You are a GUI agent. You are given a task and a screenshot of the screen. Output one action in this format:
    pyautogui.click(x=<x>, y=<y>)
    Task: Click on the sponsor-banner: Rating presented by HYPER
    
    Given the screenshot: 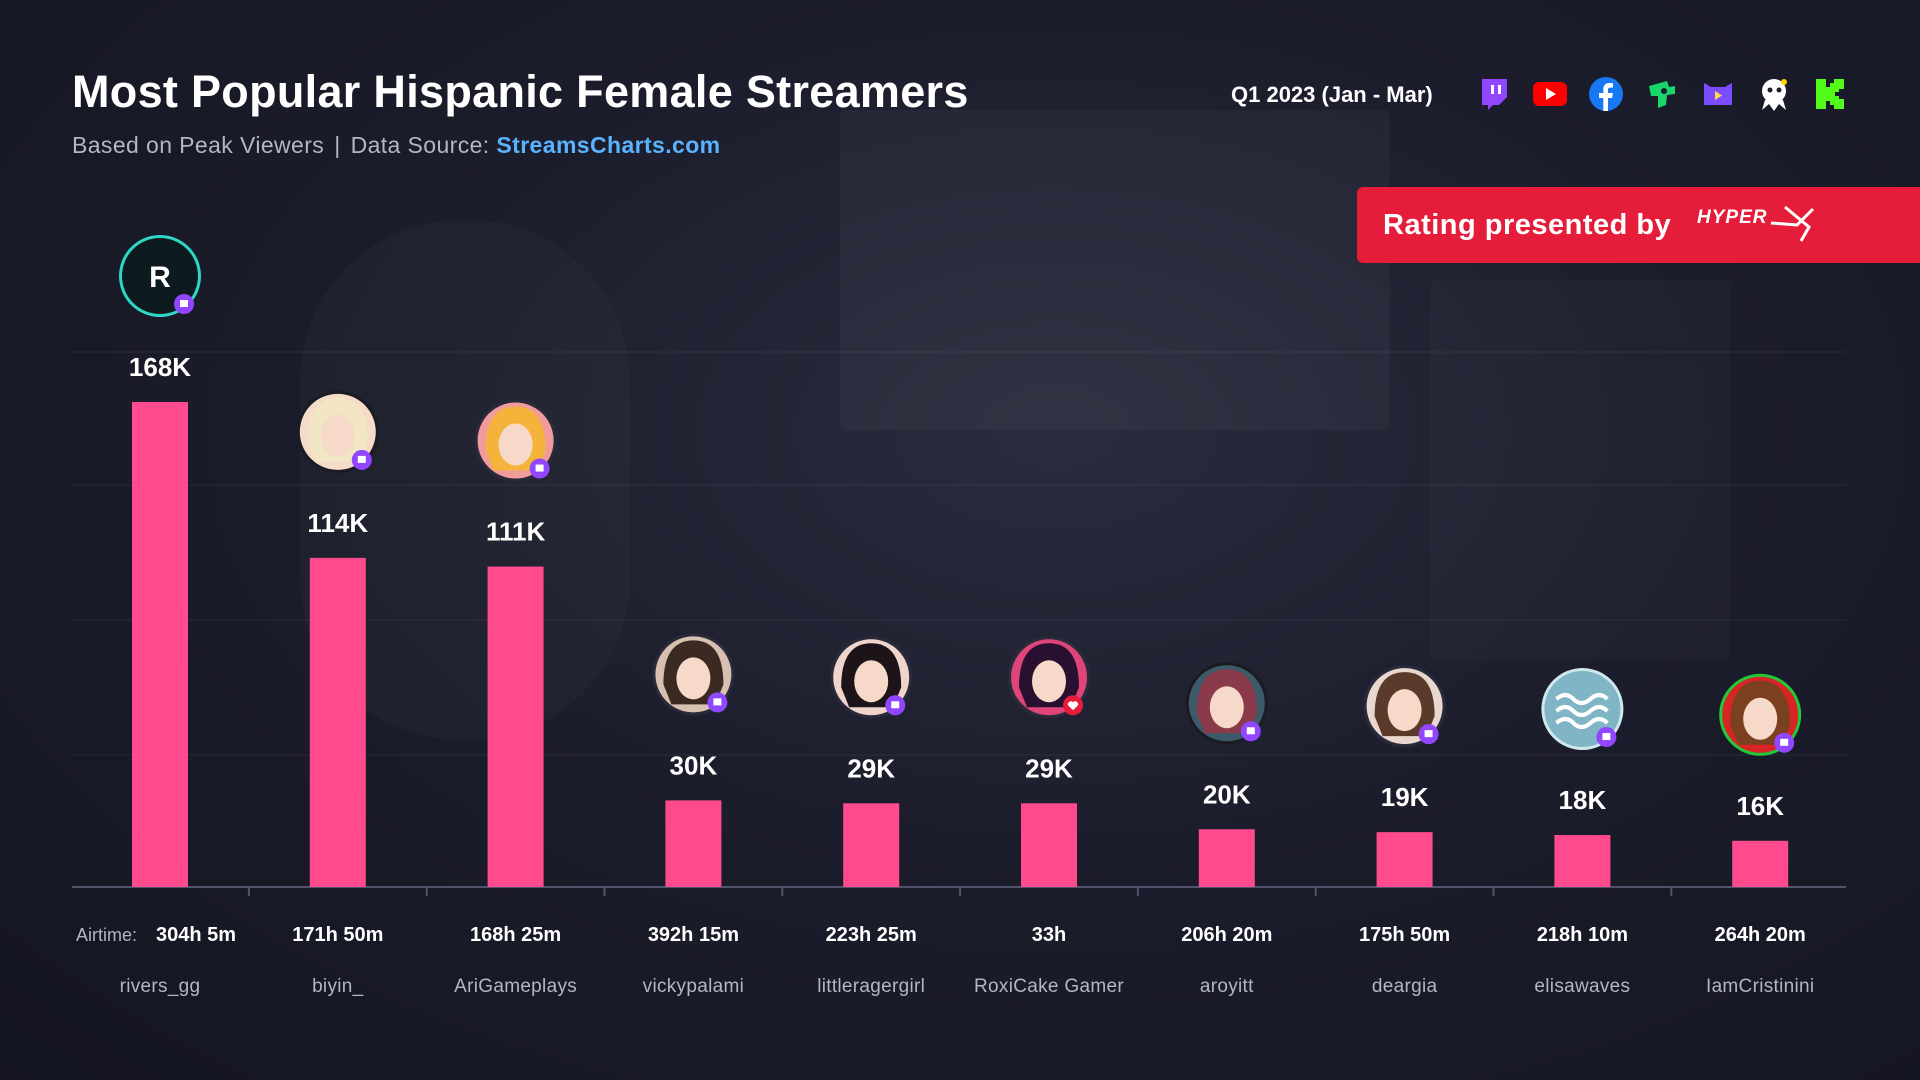 What is the action you would take?
    pyautogui.click(x=1638, y=225)
    